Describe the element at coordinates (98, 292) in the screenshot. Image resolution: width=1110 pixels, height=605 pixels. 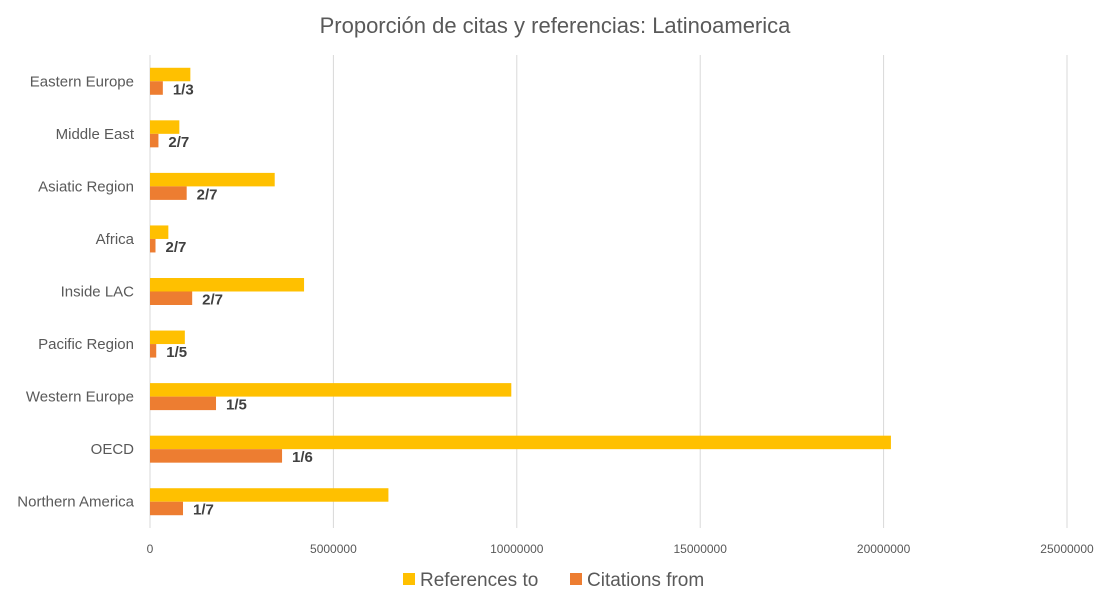
I see `category-label: Inside LAC` at that location.